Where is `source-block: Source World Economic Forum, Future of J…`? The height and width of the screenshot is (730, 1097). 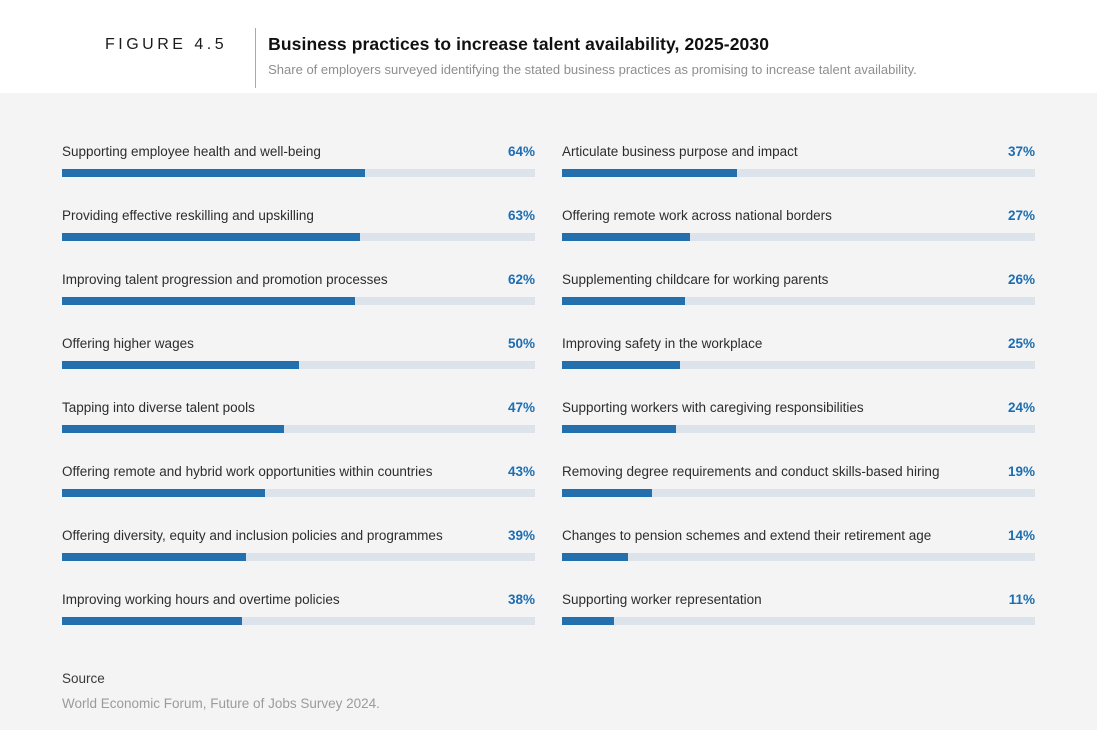 source-block: Source World Economic Forum, Future of J… is located at coordinates (548, 691).